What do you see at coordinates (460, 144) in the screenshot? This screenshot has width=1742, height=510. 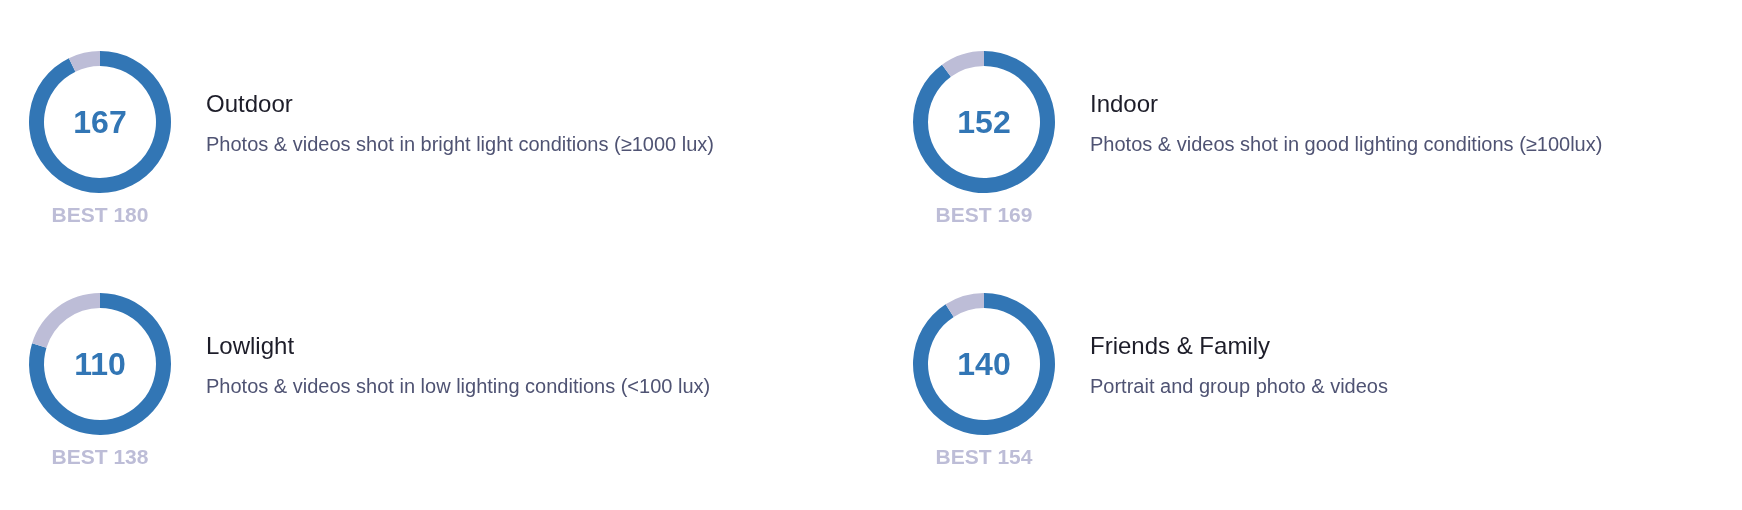 I see `text: Photos & videos shot in bright light conditions (≥1000 lux)` at bounding box center [460, 144].